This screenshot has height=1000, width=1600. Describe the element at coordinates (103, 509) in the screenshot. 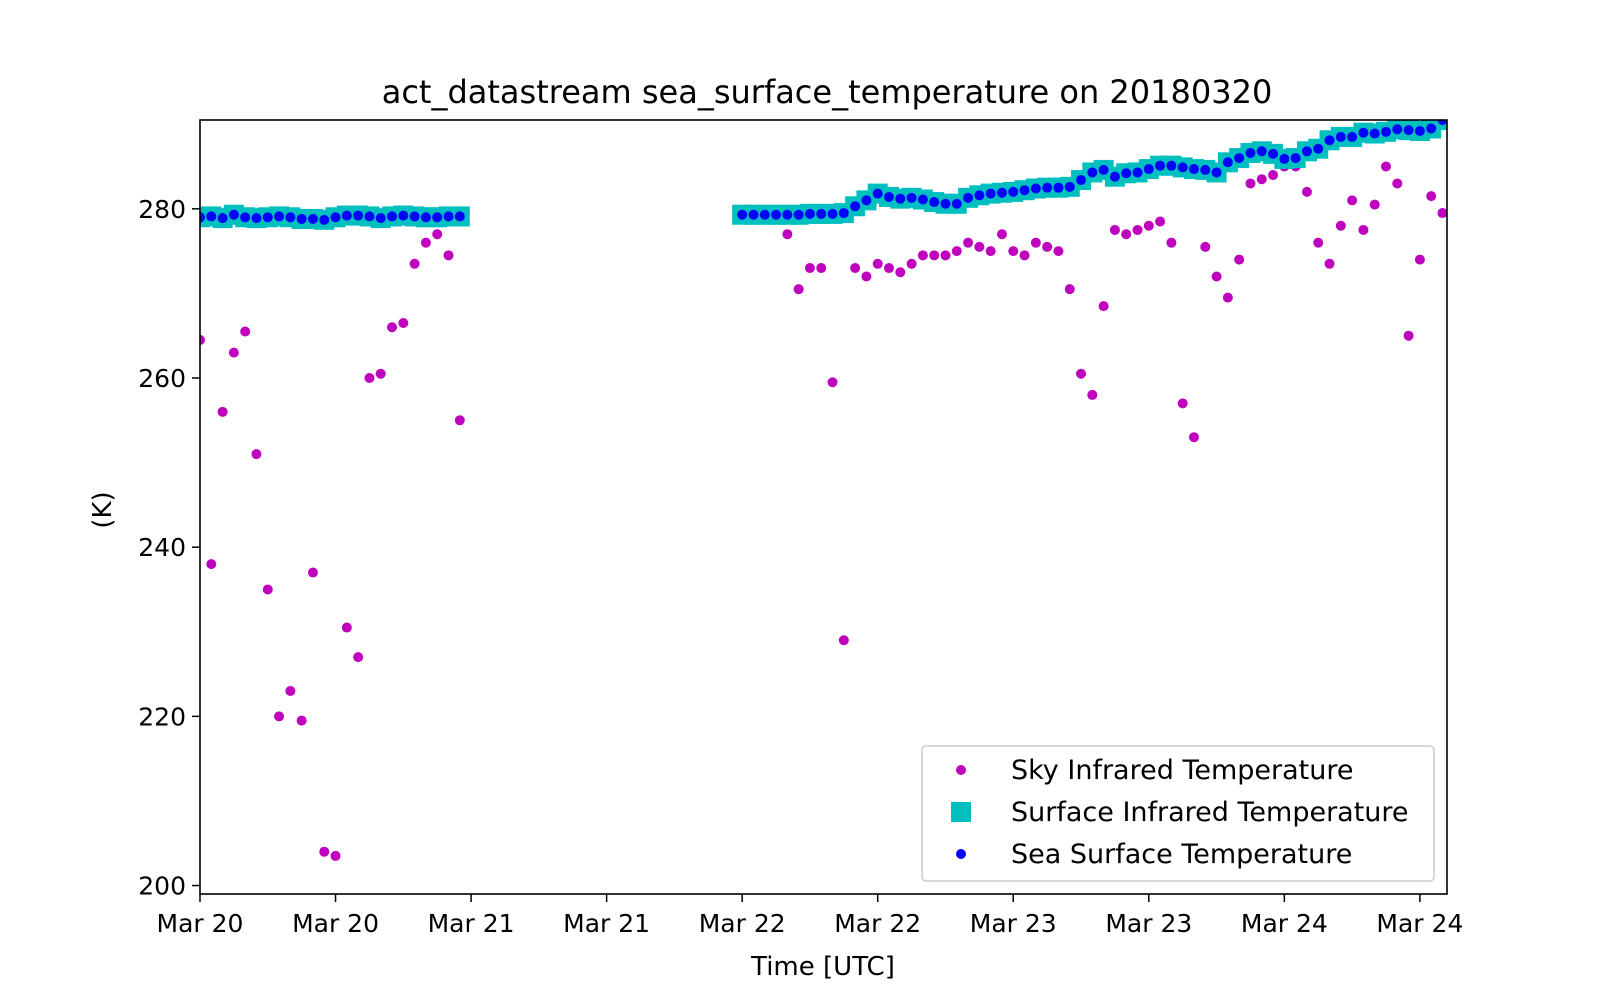

I see `y-axis-label: (K)` at that location.